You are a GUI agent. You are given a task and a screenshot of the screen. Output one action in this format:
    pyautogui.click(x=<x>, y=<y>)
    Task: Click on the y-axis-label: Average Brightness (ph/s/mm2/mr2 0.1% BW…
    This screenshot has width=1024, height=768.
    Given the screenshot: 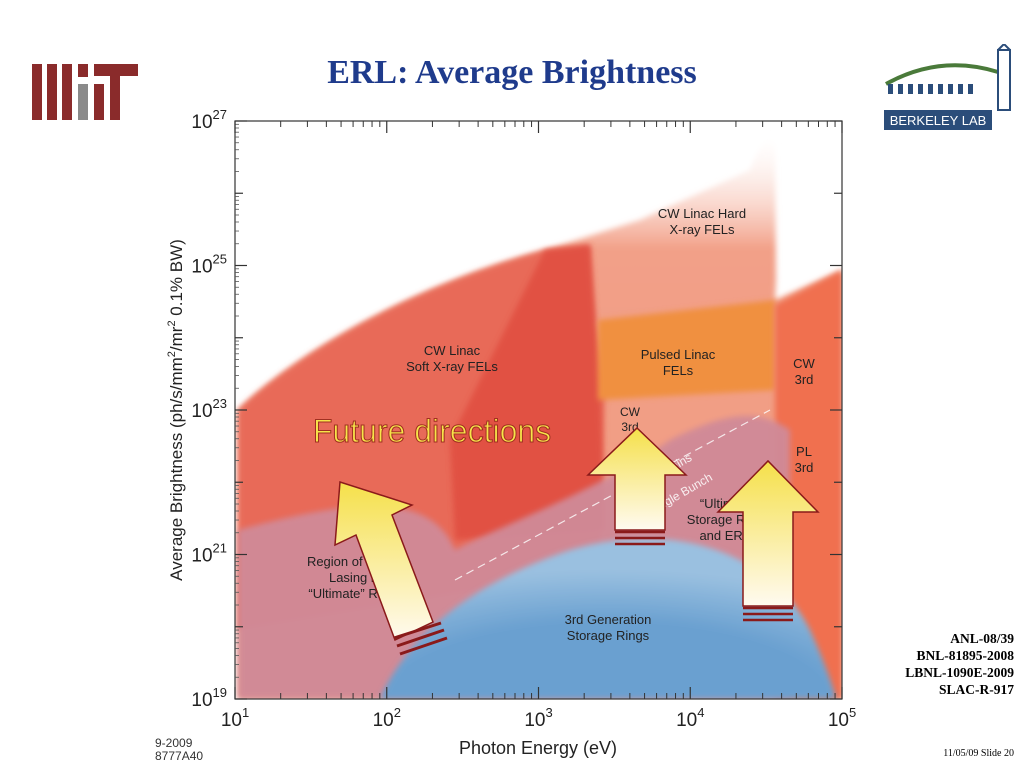 What is the action you would take?
    pyautogui.click(x=176, y=410)
    